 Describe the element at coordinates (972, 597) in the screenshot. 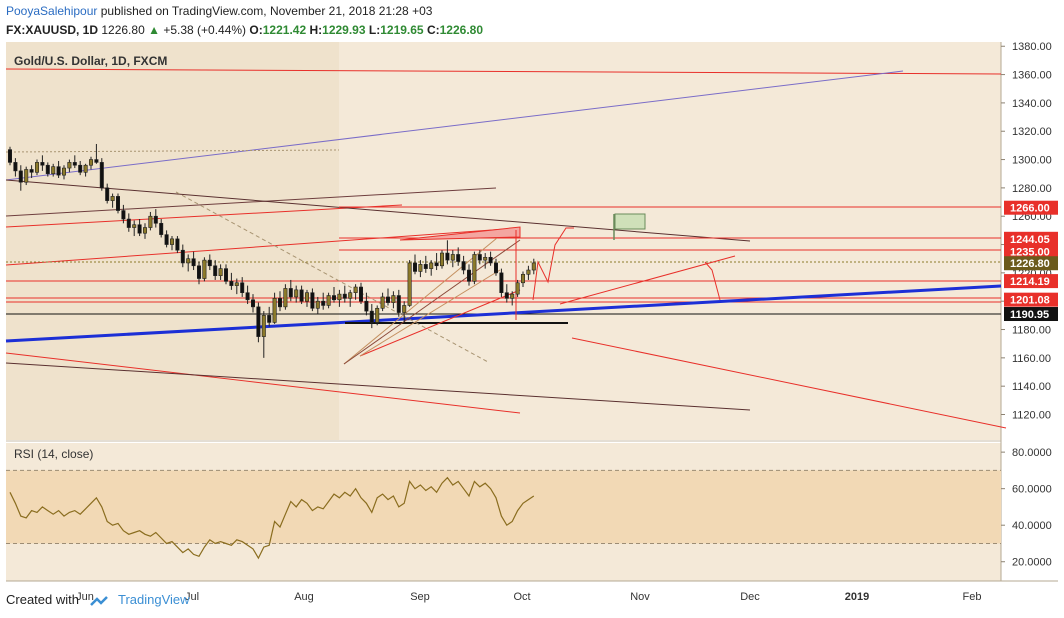

I see `time-tick-label: Feb` at that location.